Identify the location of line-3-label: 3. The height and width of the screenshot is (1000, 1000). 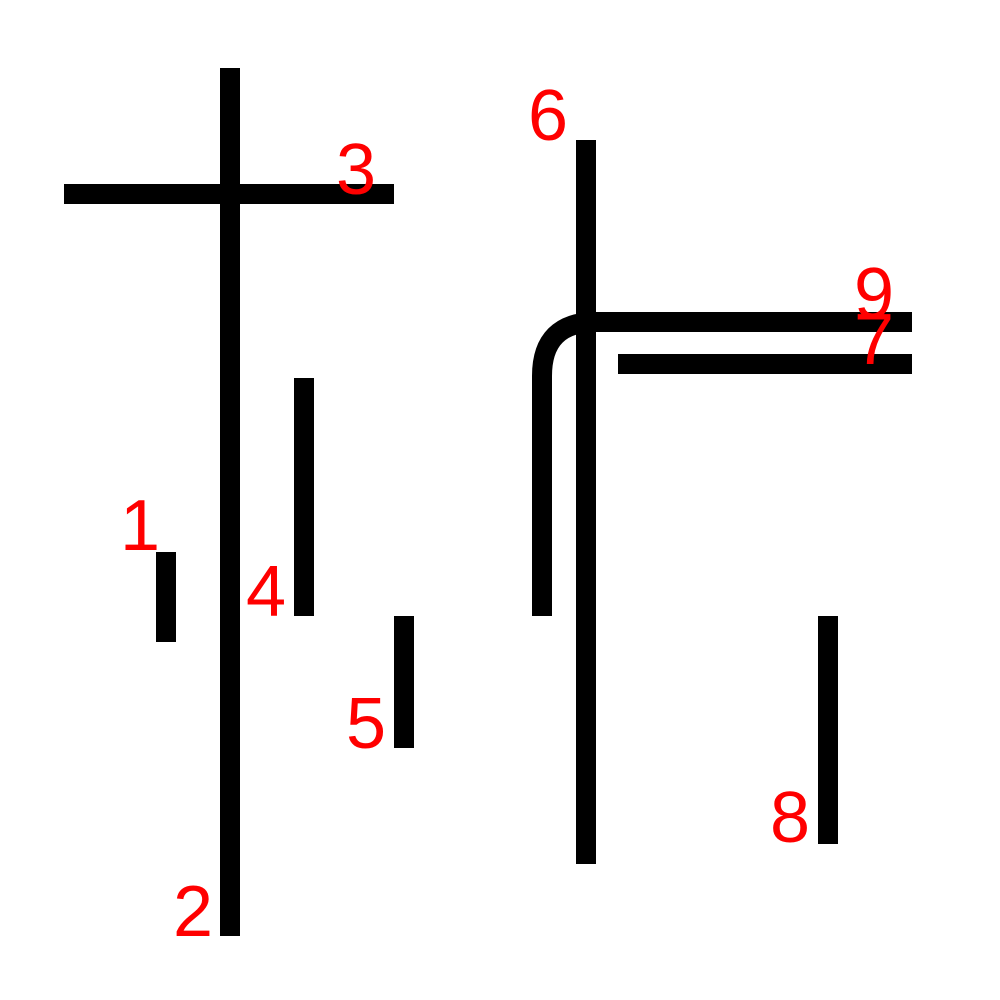
(356, 170).